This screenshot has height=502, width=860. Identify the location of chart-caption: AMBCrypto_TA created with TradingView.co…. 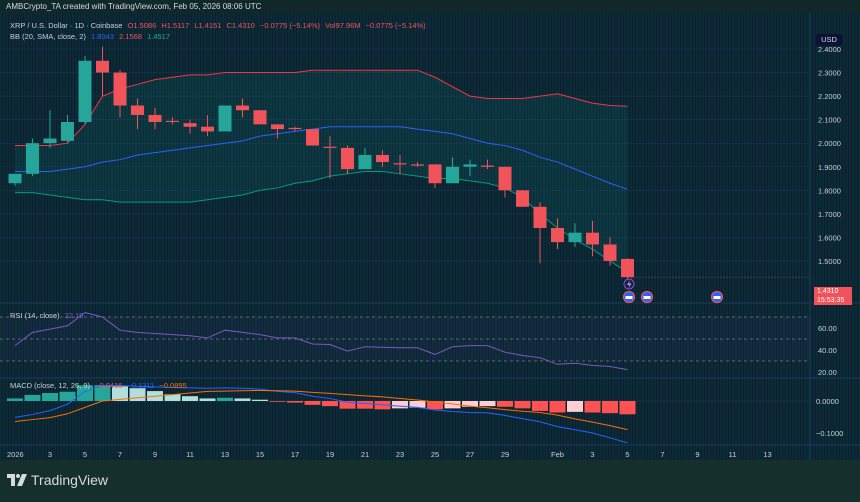
(430, 6).